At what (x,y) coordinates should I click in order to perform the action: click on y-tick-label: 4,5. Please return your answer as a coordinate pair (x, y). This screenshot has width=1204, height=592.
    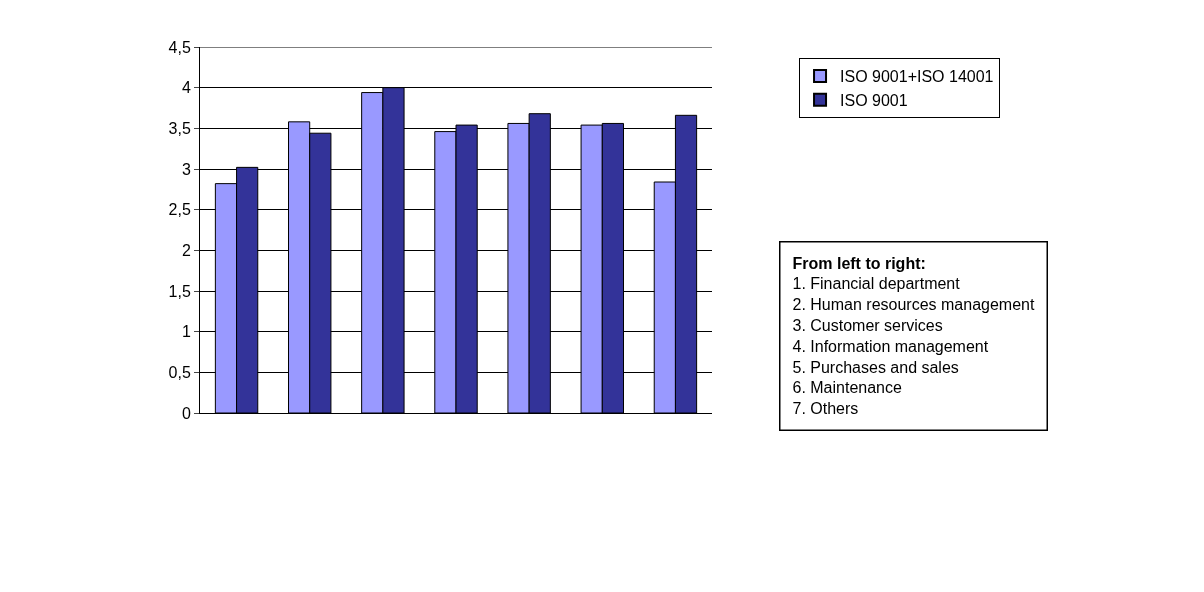
    Looking at the image, I should click on (179, 47).